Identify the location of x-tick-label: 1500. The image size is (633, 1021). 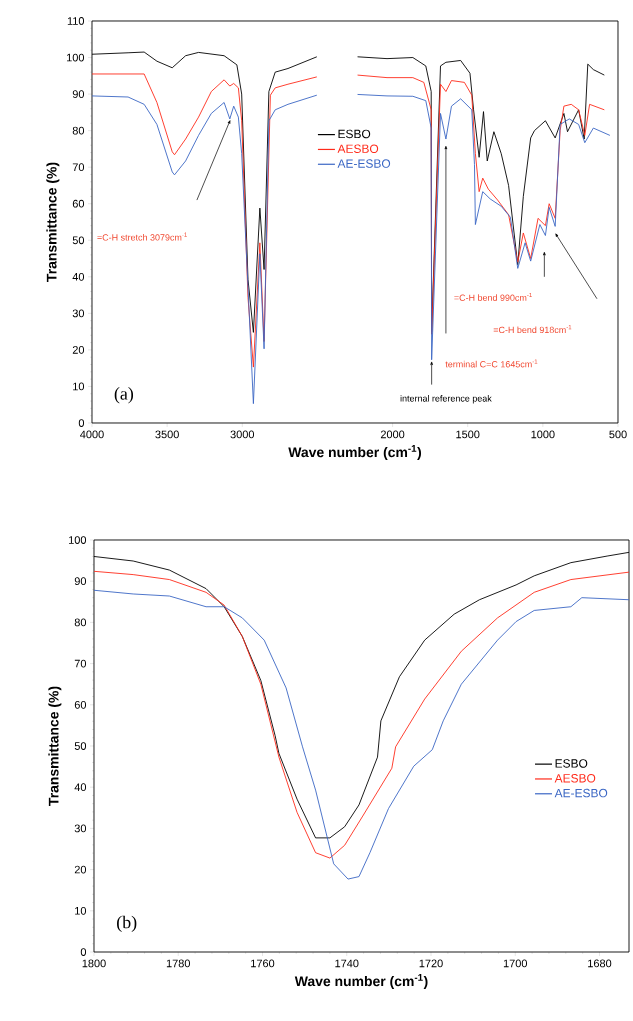
(468, 434).